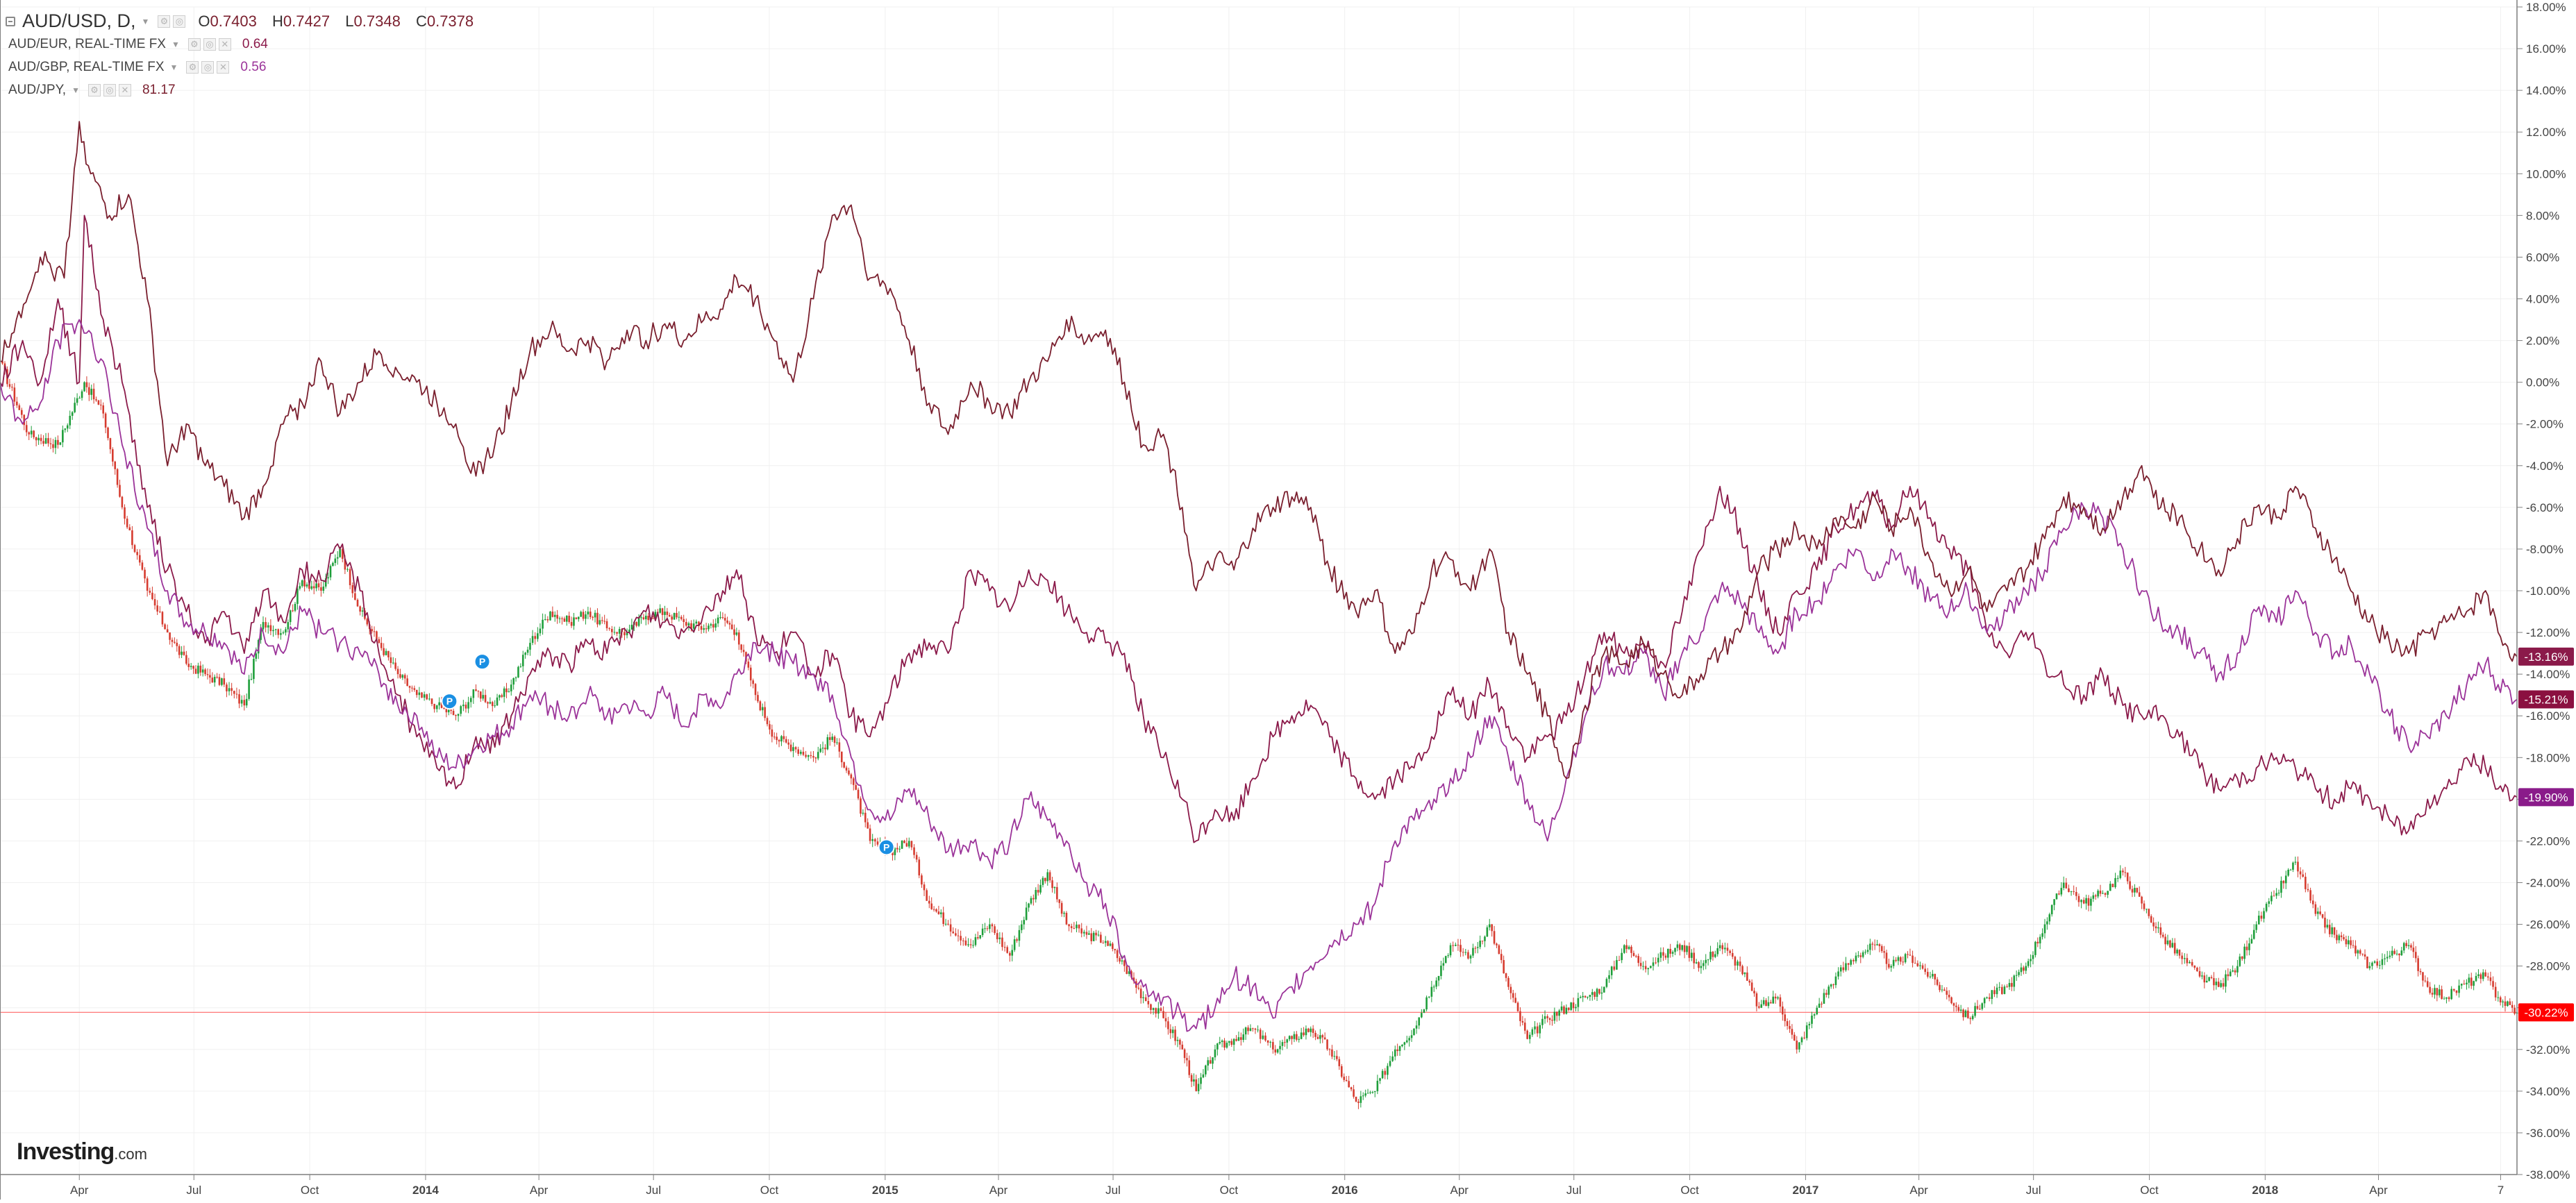 The width and height of the screenshot is (2576, 1203). I want to click on x-tick-label: 2015, so click(885, 1190).